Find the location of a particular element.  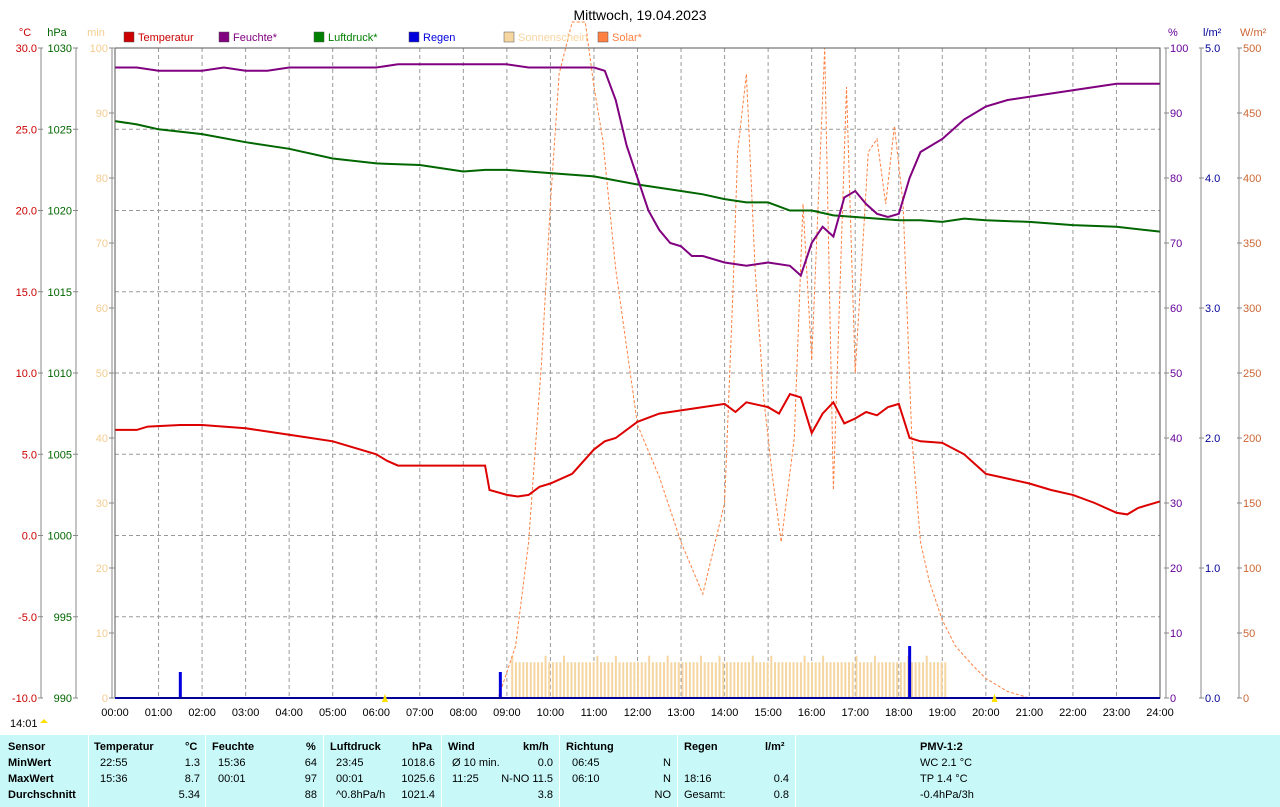

sunrise-marker-icon is located at coordinates (384, 698).